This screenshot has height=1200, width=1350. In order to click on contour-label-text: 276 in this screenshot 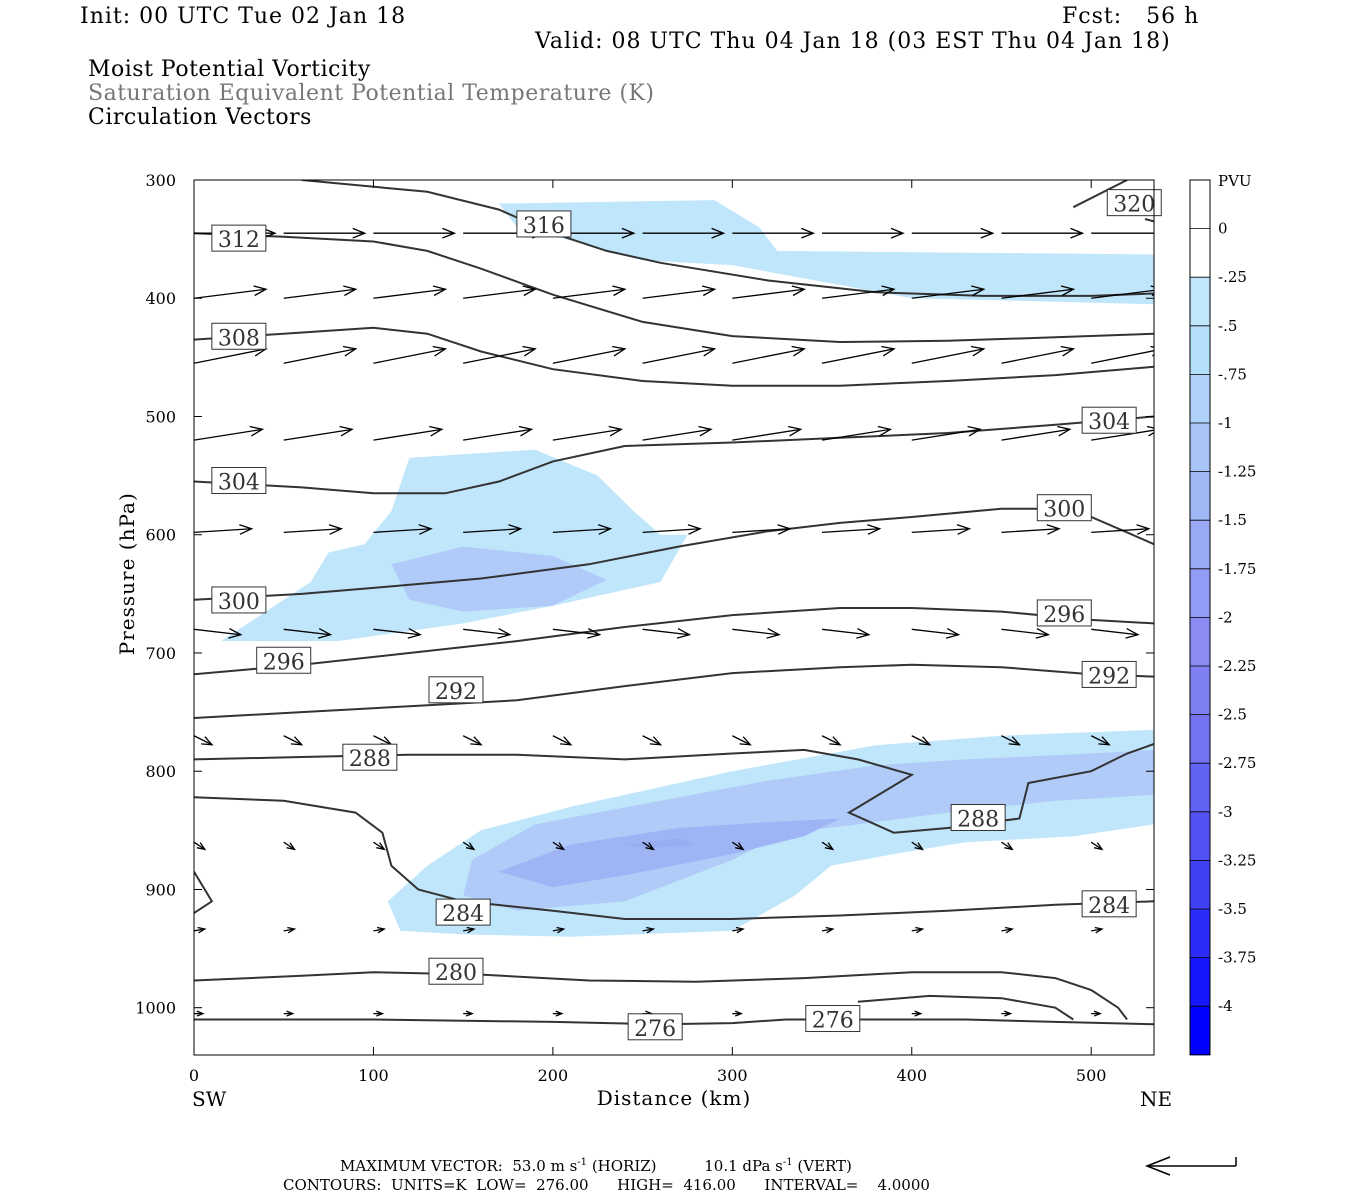, I will do `click(655, 1029)`.